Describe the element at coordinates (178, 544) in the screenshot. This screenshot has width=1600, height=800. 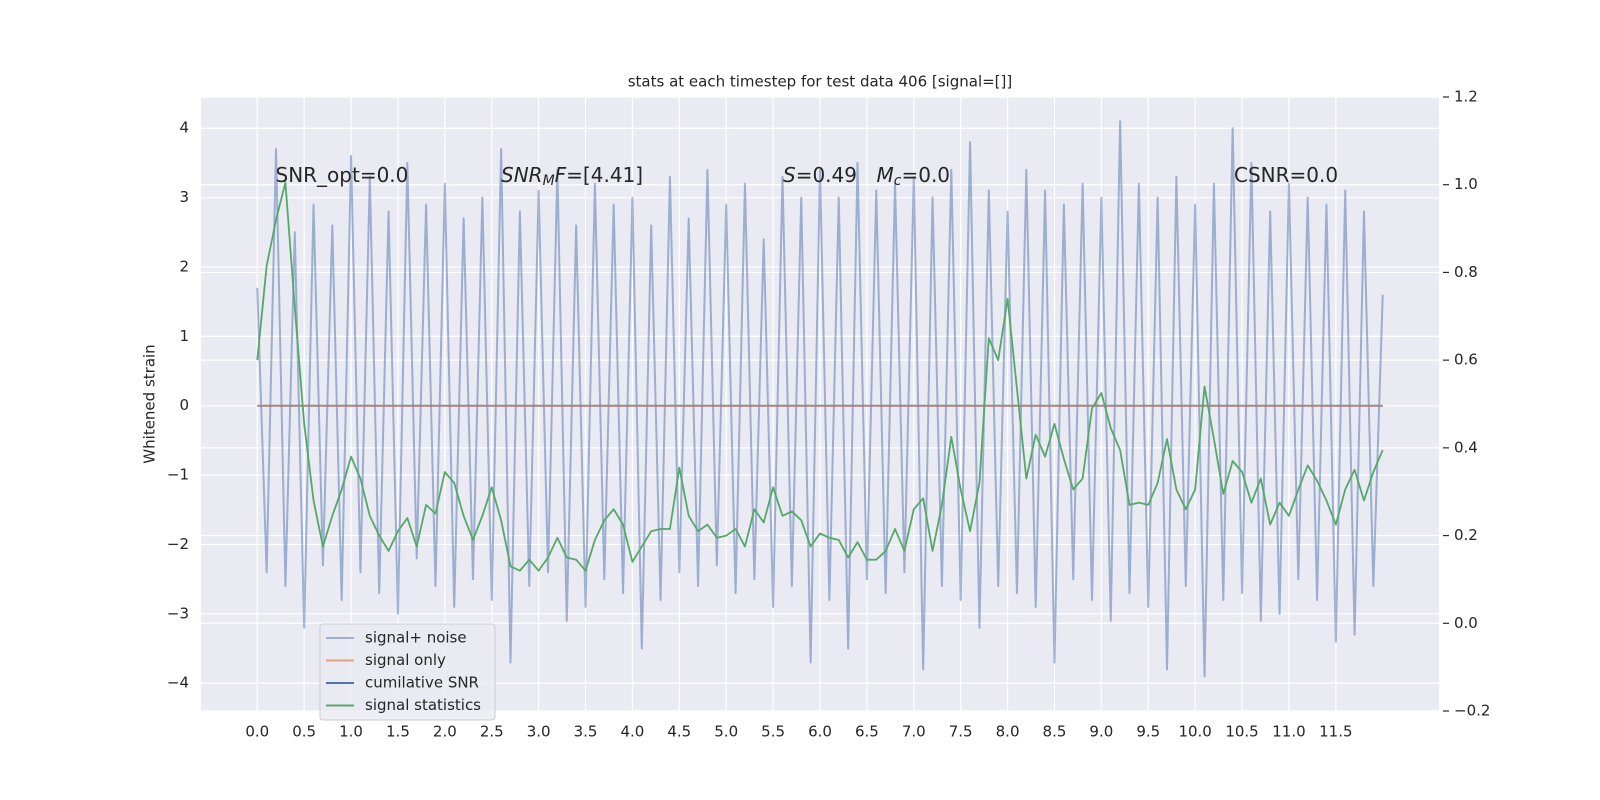
I see `y-tick-label: −2` at that location.